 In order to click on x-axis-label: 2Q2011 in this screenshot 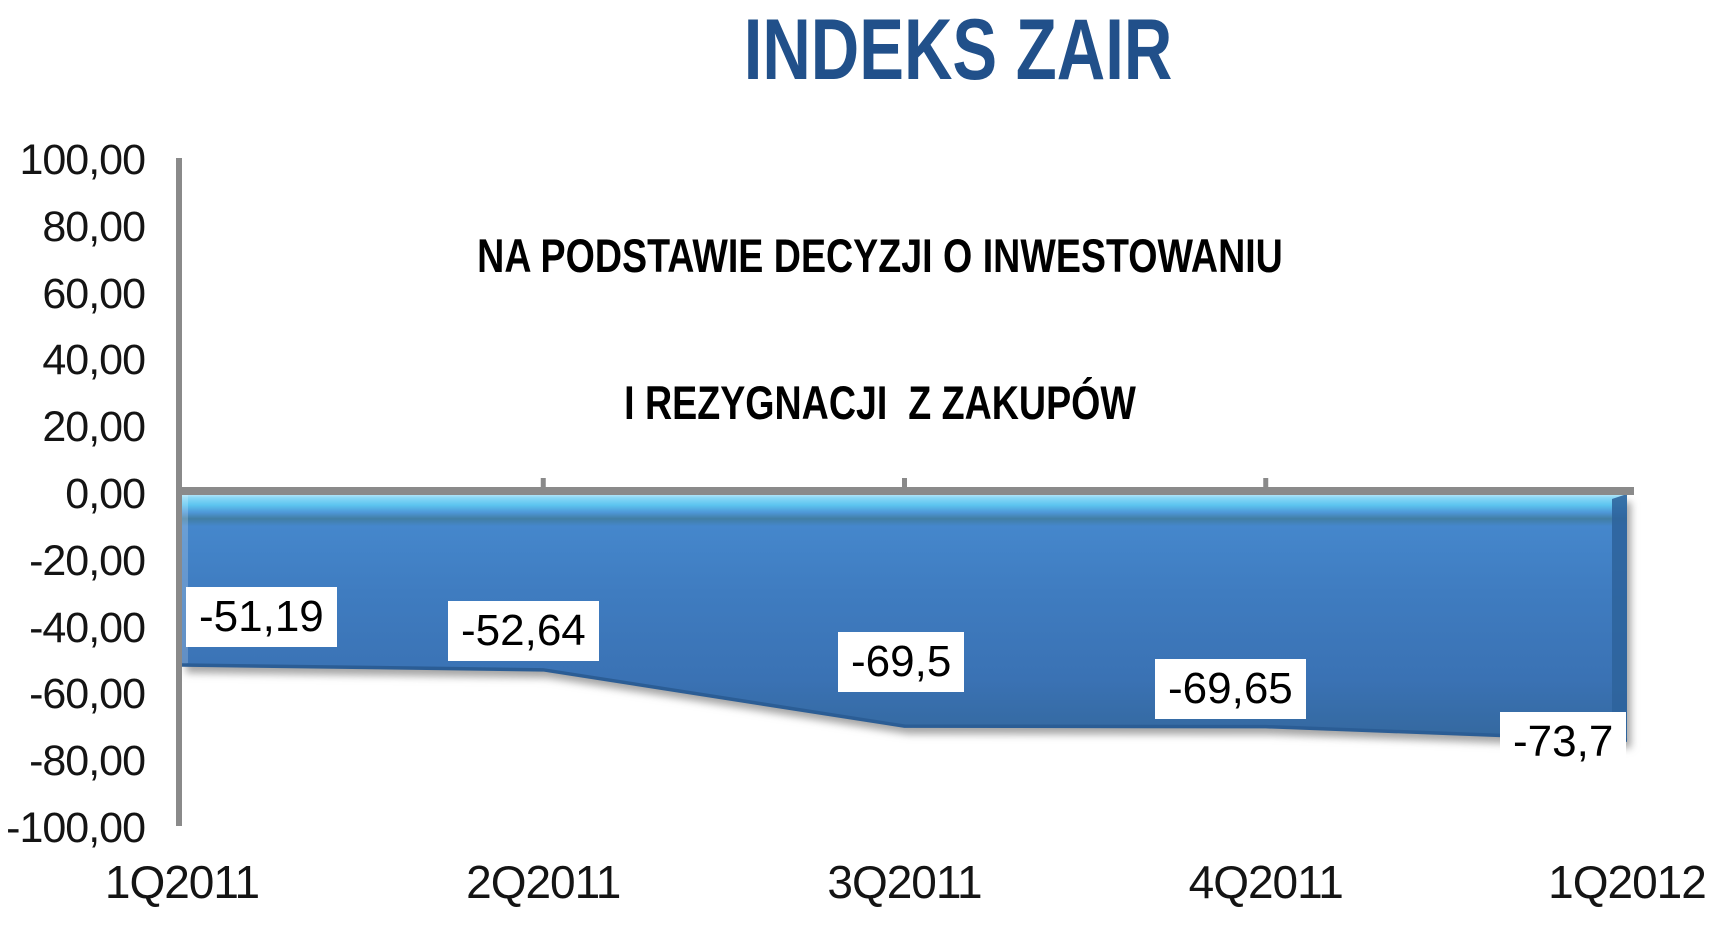, I will do `click(543, 882)`.